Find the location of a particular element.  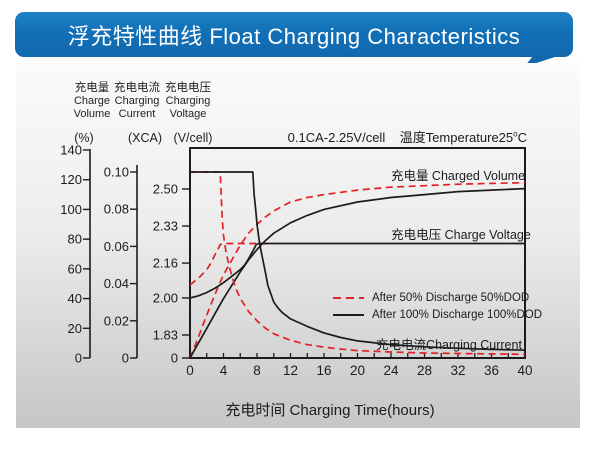

axis-header-percent-en1: Charge is located at coordinates (92, 101).